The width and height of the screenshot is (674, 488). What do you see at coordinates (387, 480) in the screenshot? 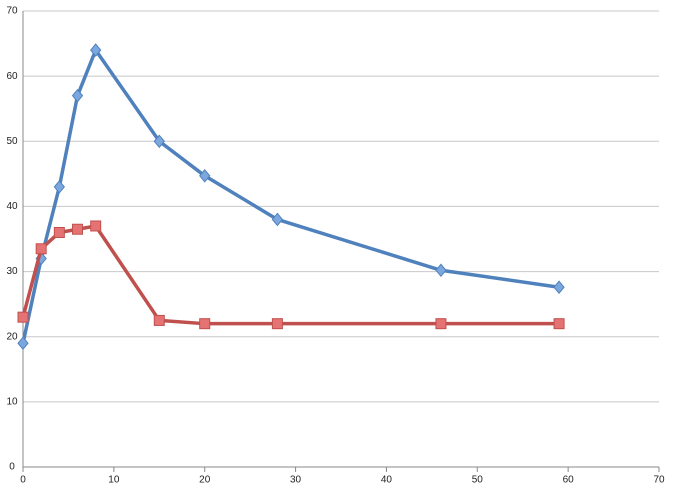
I see `x-tick-label: 40` at bounding box center [387, 480].